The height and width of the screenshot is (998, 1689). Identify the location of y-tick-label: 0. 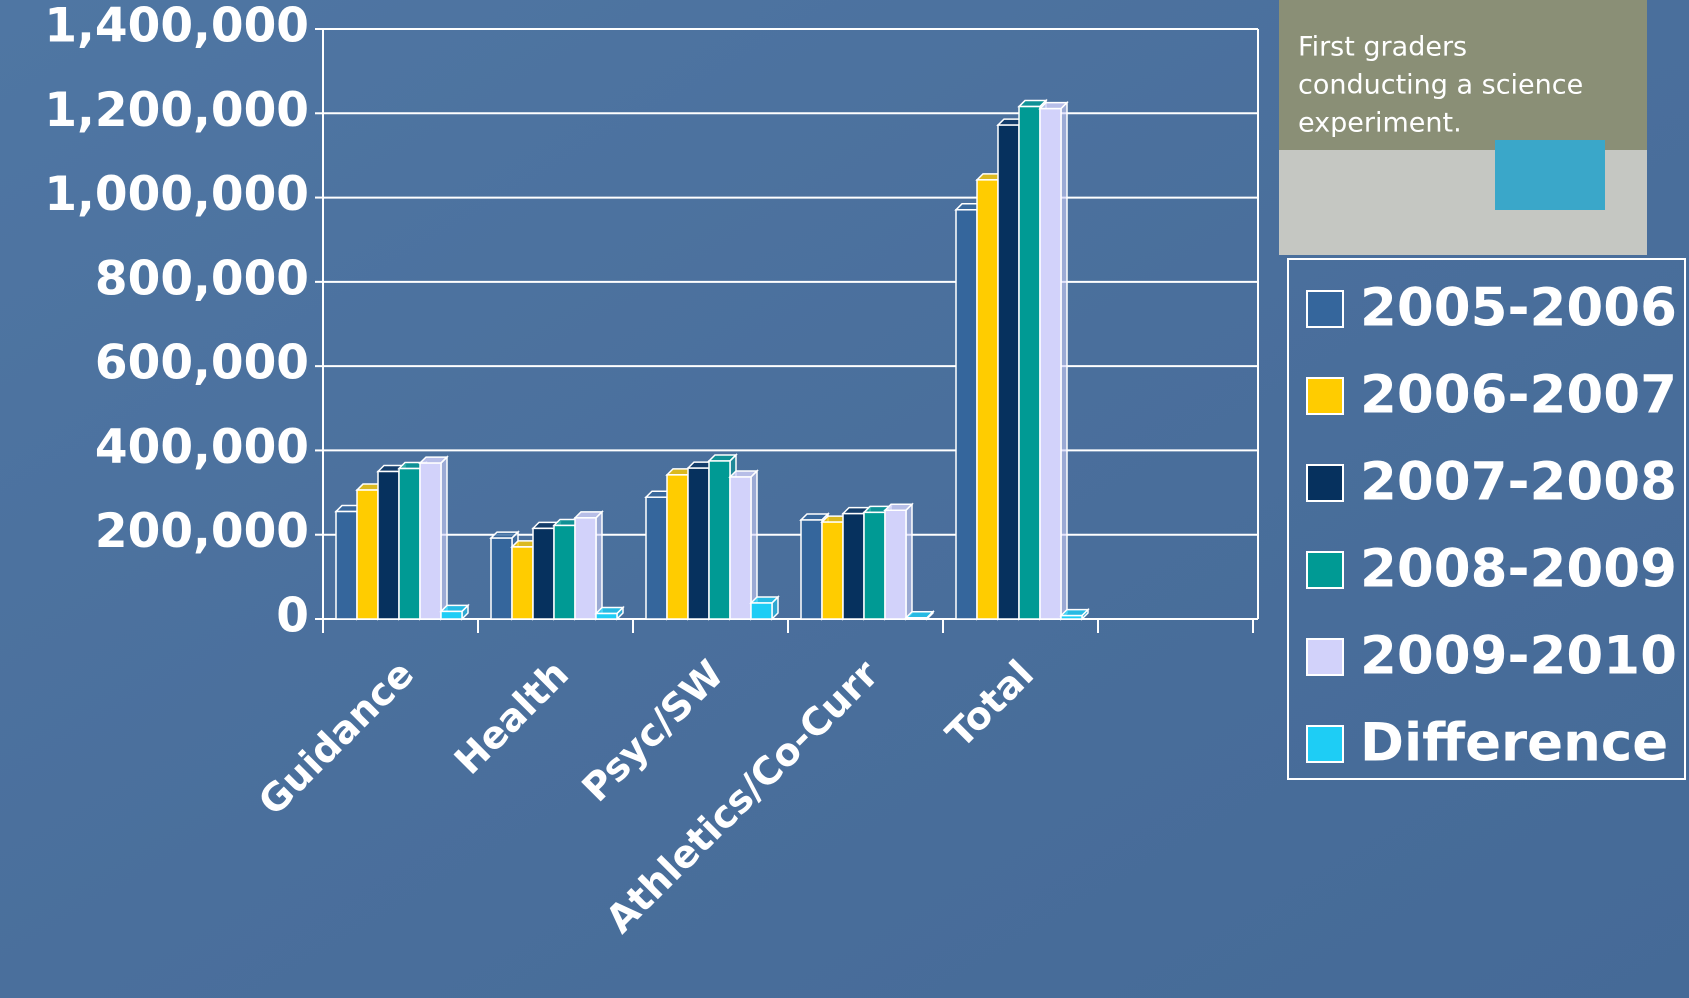
(292, 616).